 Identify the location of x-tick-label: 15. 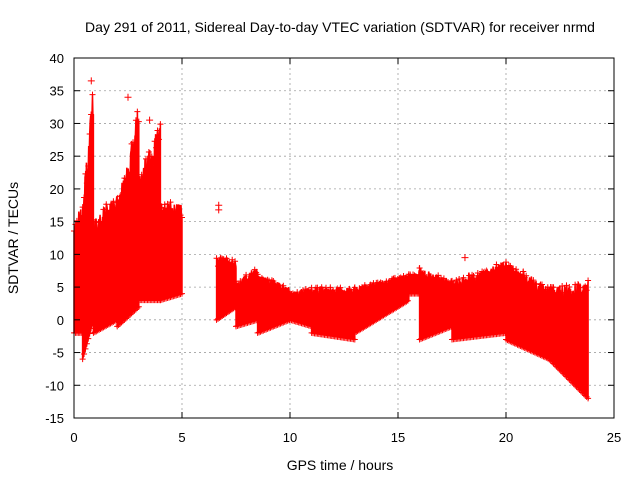
(398, 437).